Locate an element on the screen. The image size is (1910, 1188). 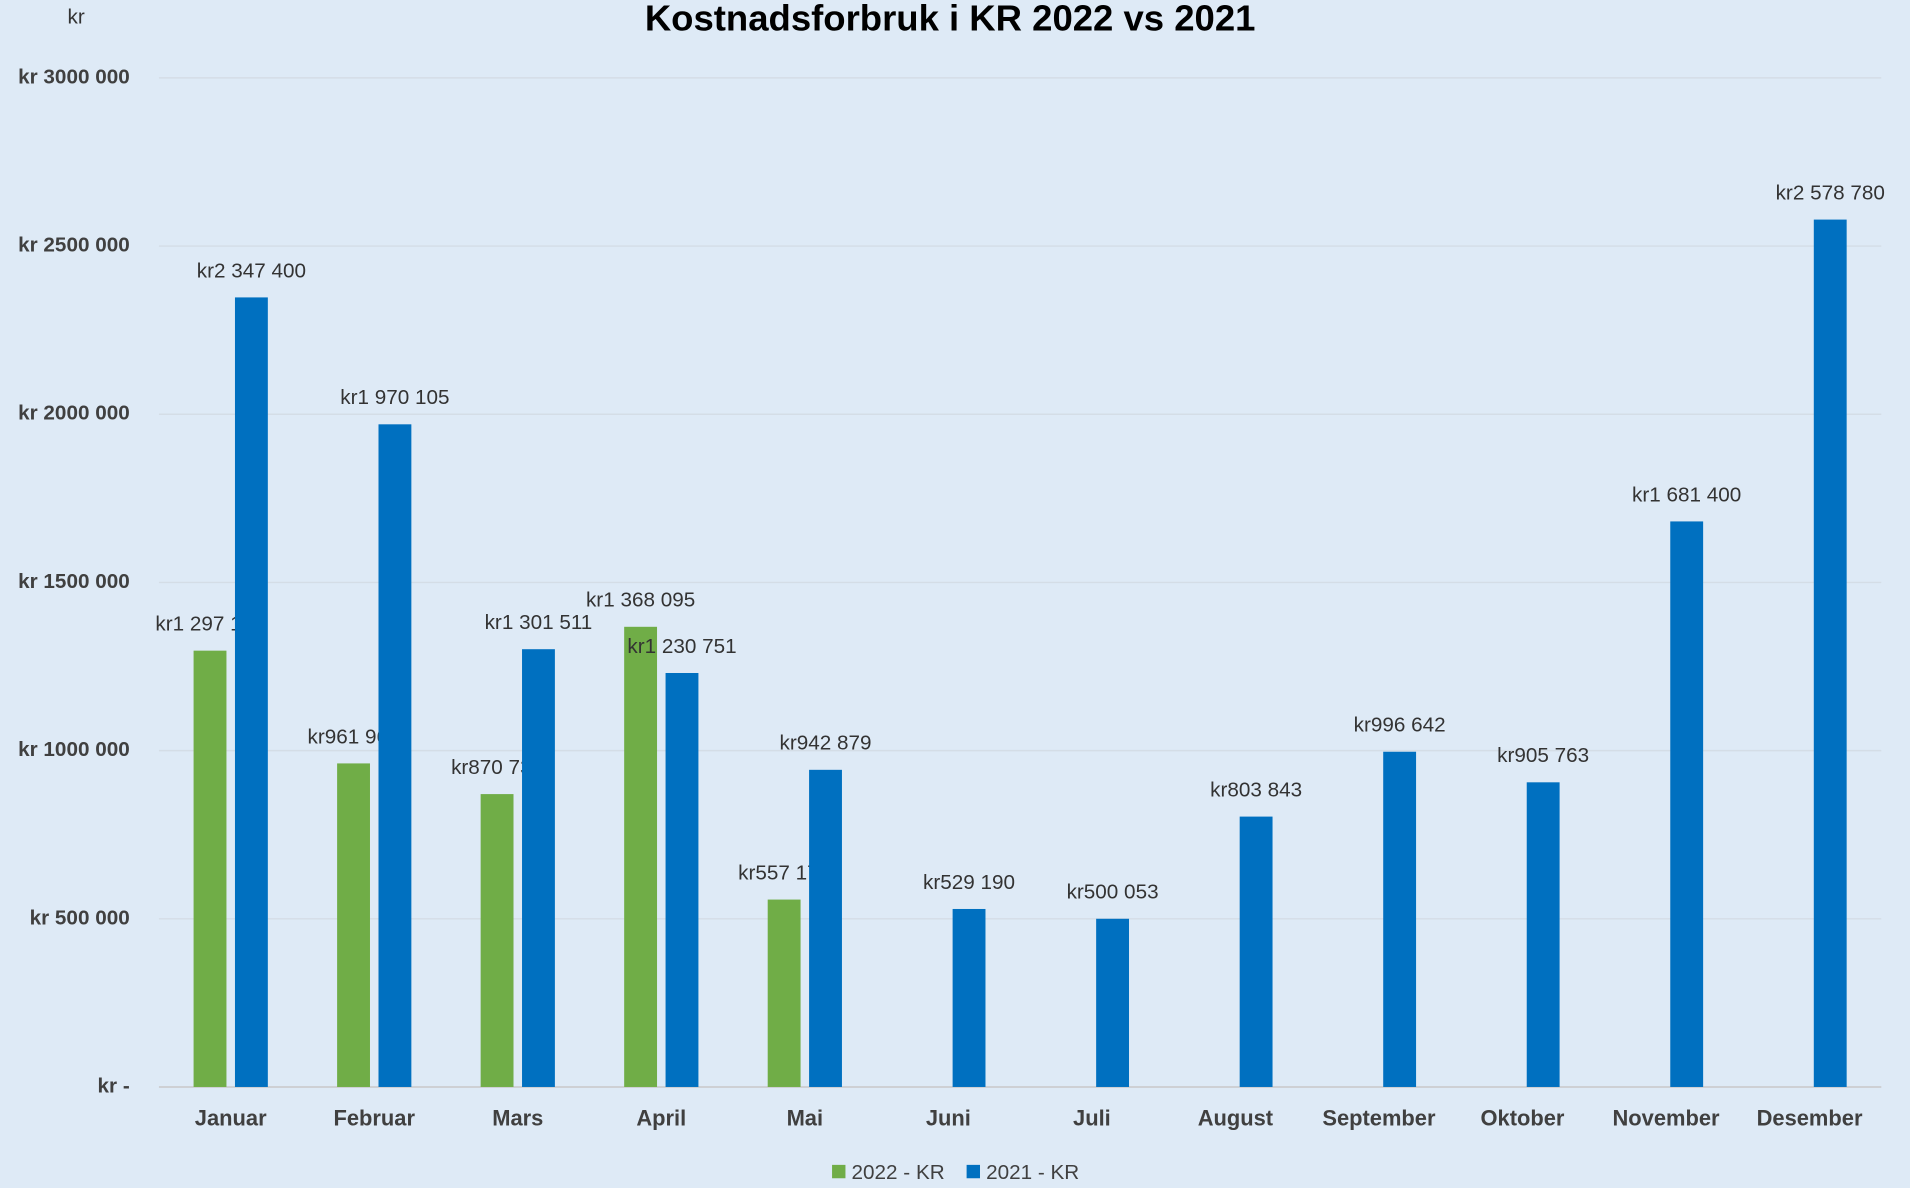
legend-label: 2021 - KR is located at coordinates (1032, 1172).